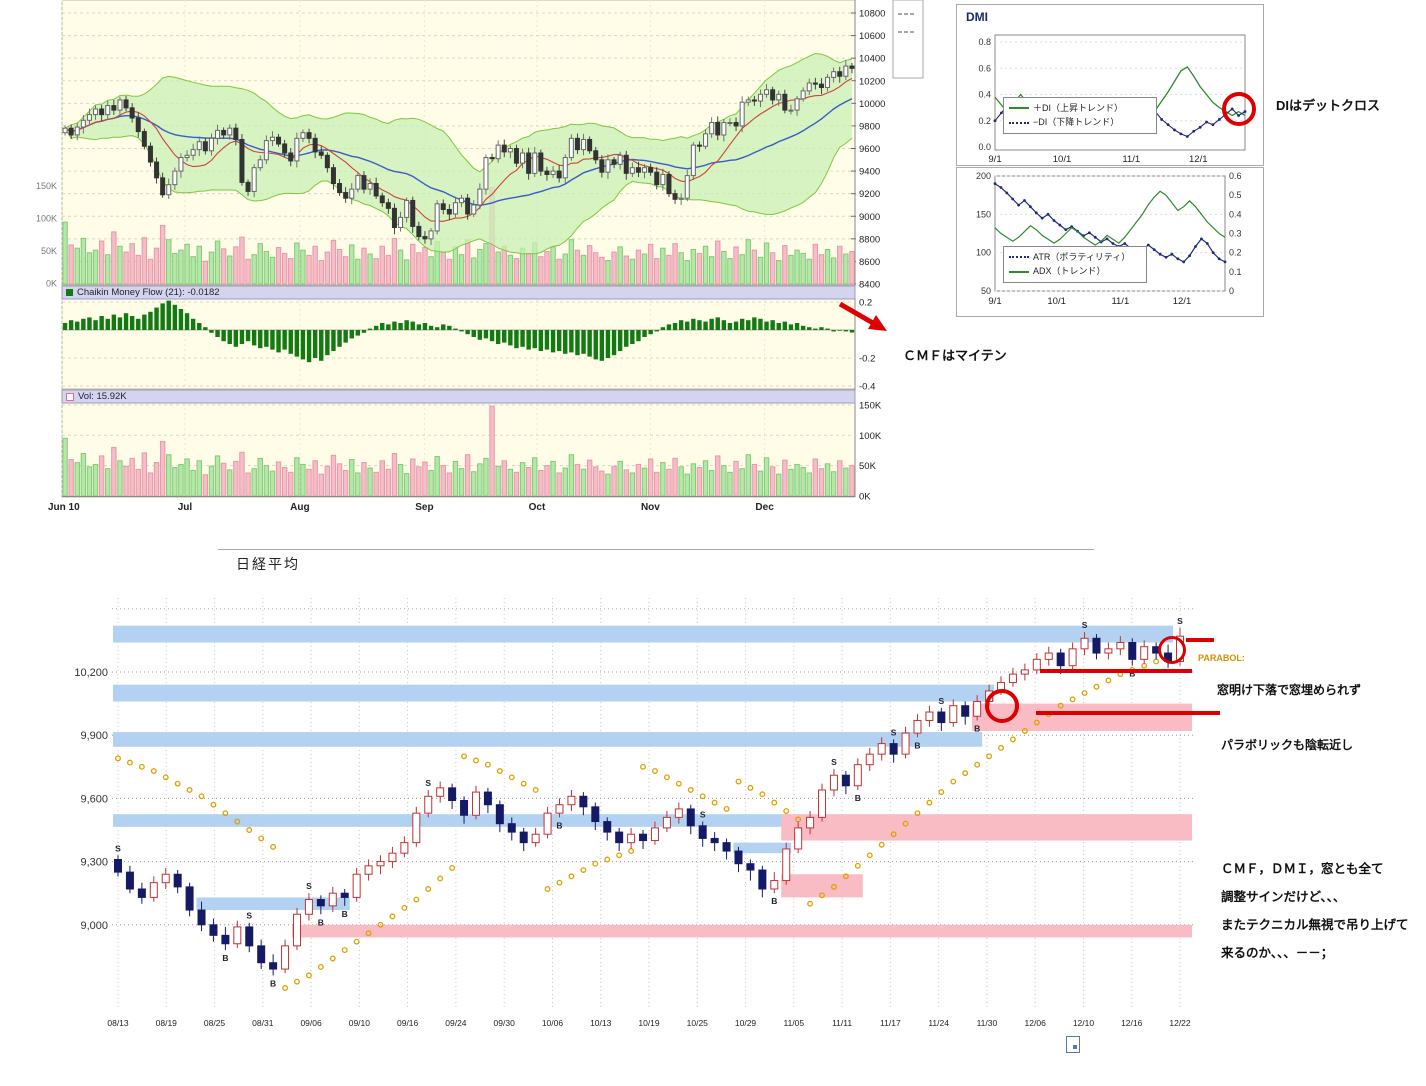 Image resolution: width=1426 pixels, height=1086 pixels. What do you see at coordinates (994, 159) in the screenshot?
I see `svg-text: 9/1` at bounding box center [994, 159].